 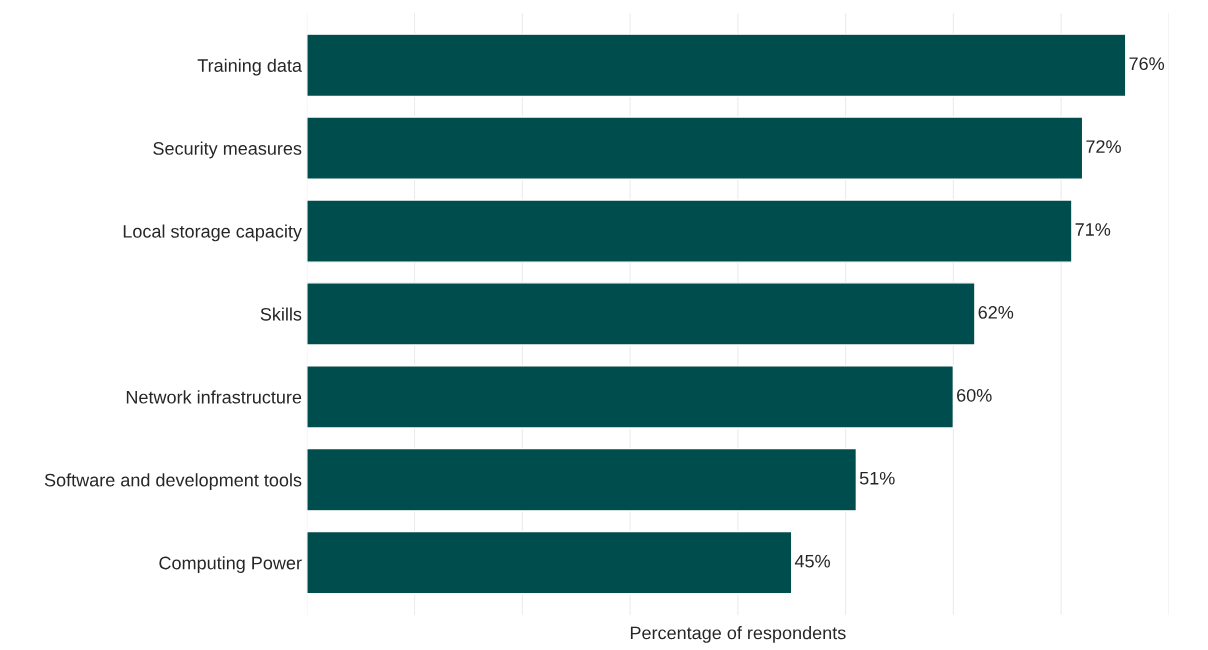 I want to click on y-tick-label: Security measures, so click(x=227, y=150).